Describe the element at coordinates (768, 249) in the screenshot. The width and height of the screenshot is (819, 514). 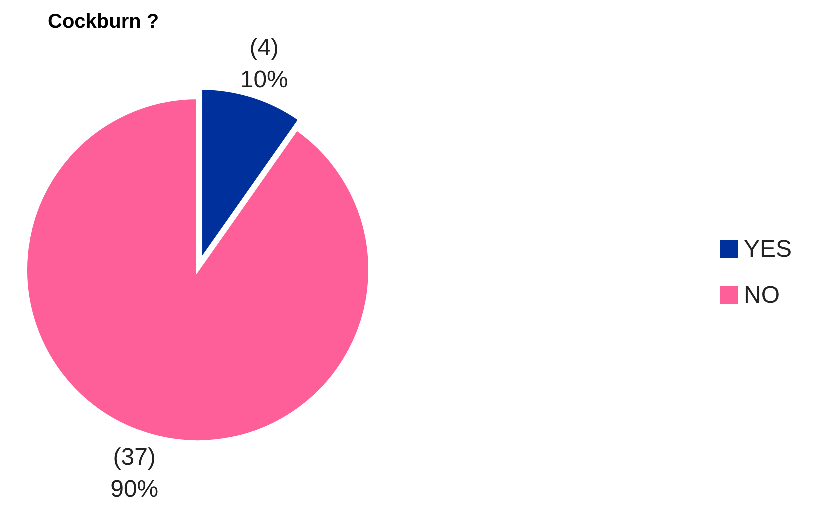
I see `legend-label: YES` at that location.